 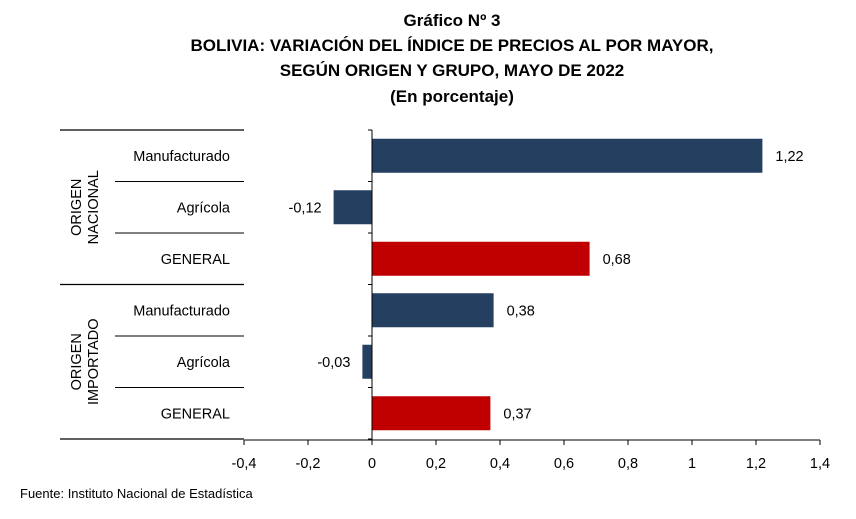 What do you see at coordinates (85, 362) in the screenshot?
I see `group-label: ORIGENIMPORTADO` at bounding box center [85, 362].